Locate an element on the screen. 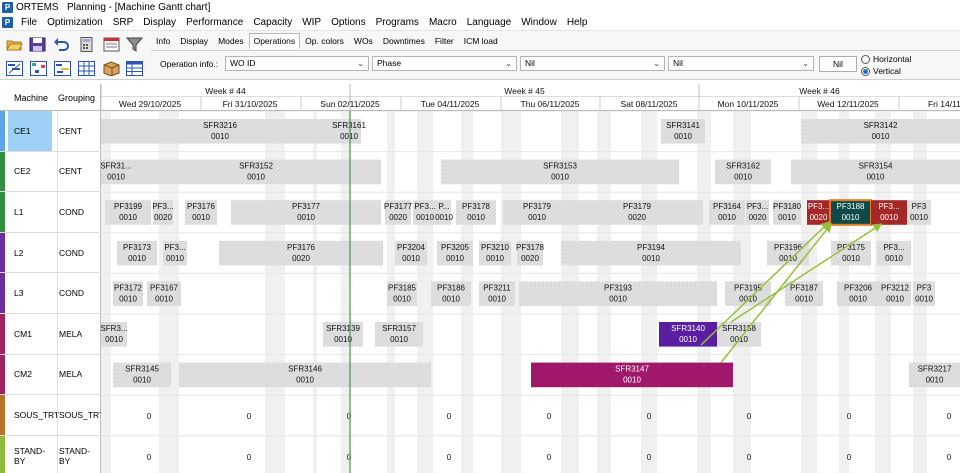 This screenshot has height=473, width=960. machine-row-ce1: CE1 CENT is located at coordinates (50, 131).